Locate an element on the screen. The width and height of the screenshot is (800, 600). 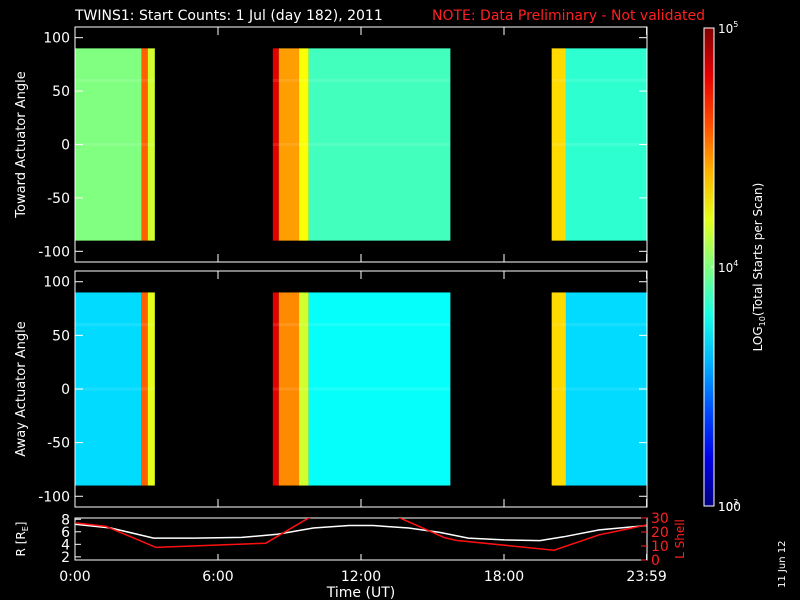
data-preliminary-note: NOTE: Data Preliminary - Not validated is located at coordinates (568, 16).